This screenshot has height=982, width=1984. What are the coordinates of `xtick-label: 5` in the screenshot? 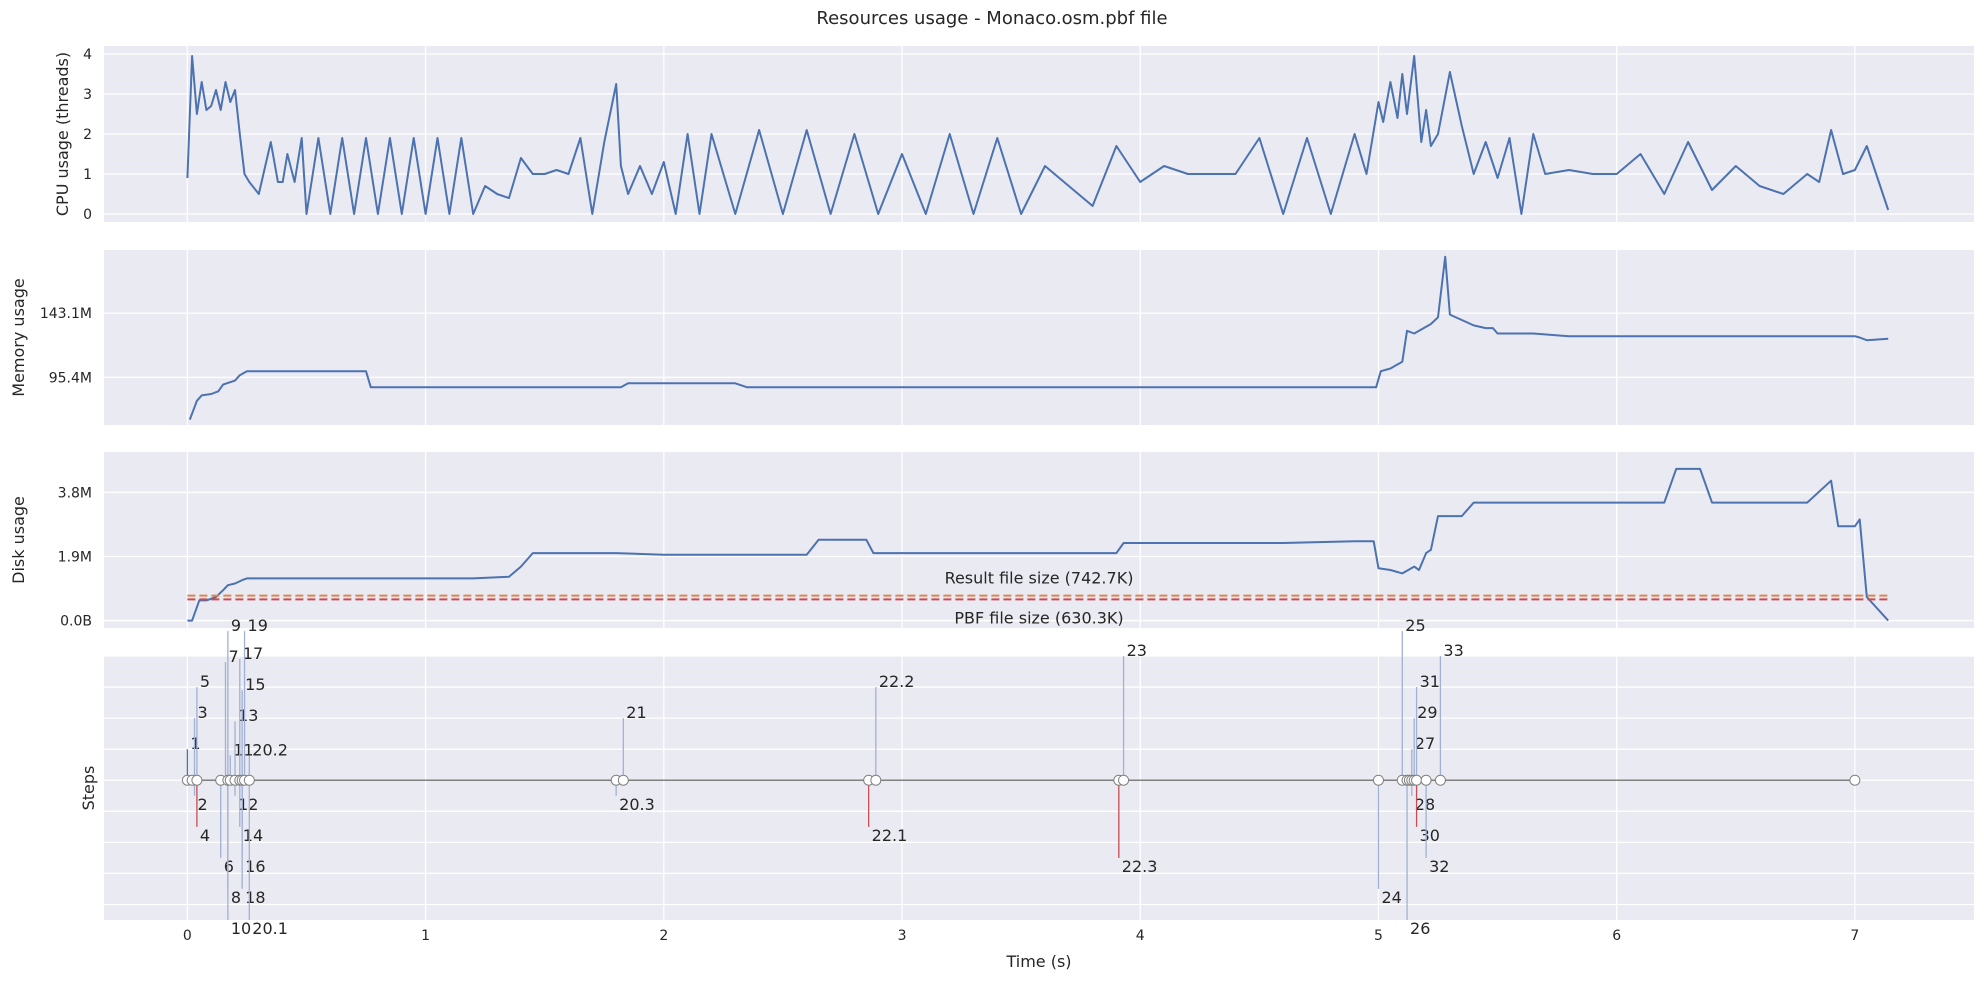 It's located at (1378, 936).